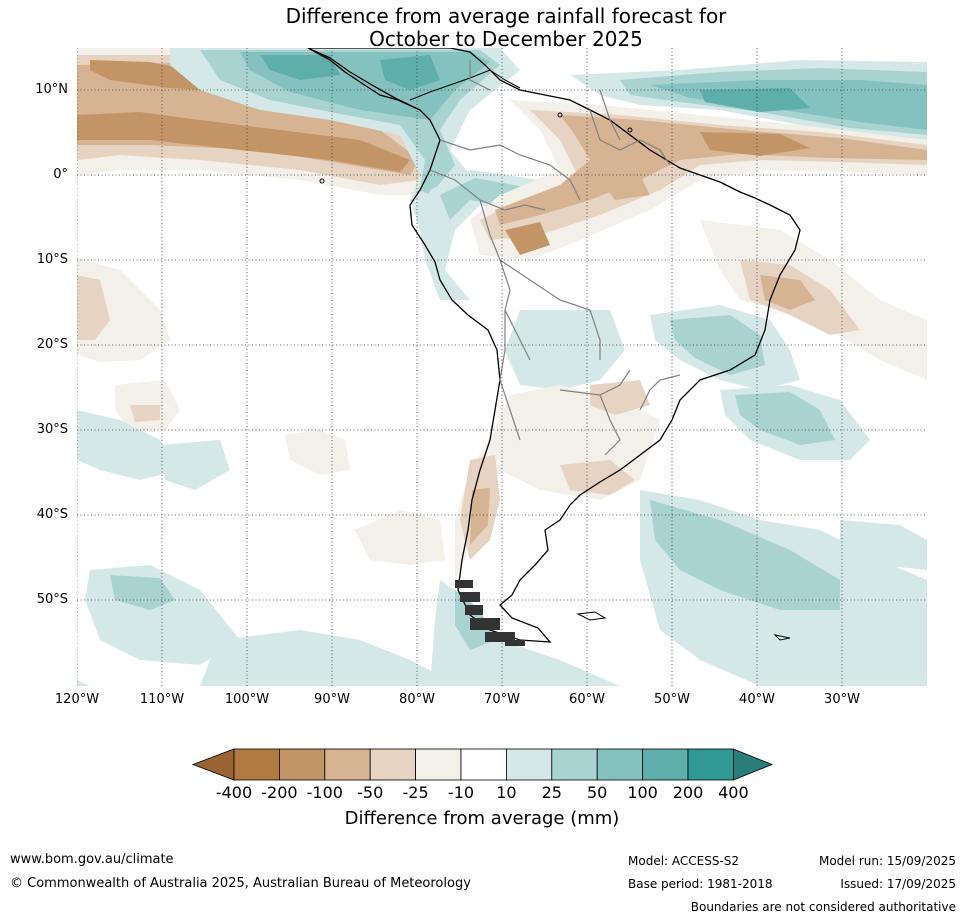  Describe the element at coordinates (332, 699) in the screenshot. I see `lon-label-90w: 90°W` at that location.